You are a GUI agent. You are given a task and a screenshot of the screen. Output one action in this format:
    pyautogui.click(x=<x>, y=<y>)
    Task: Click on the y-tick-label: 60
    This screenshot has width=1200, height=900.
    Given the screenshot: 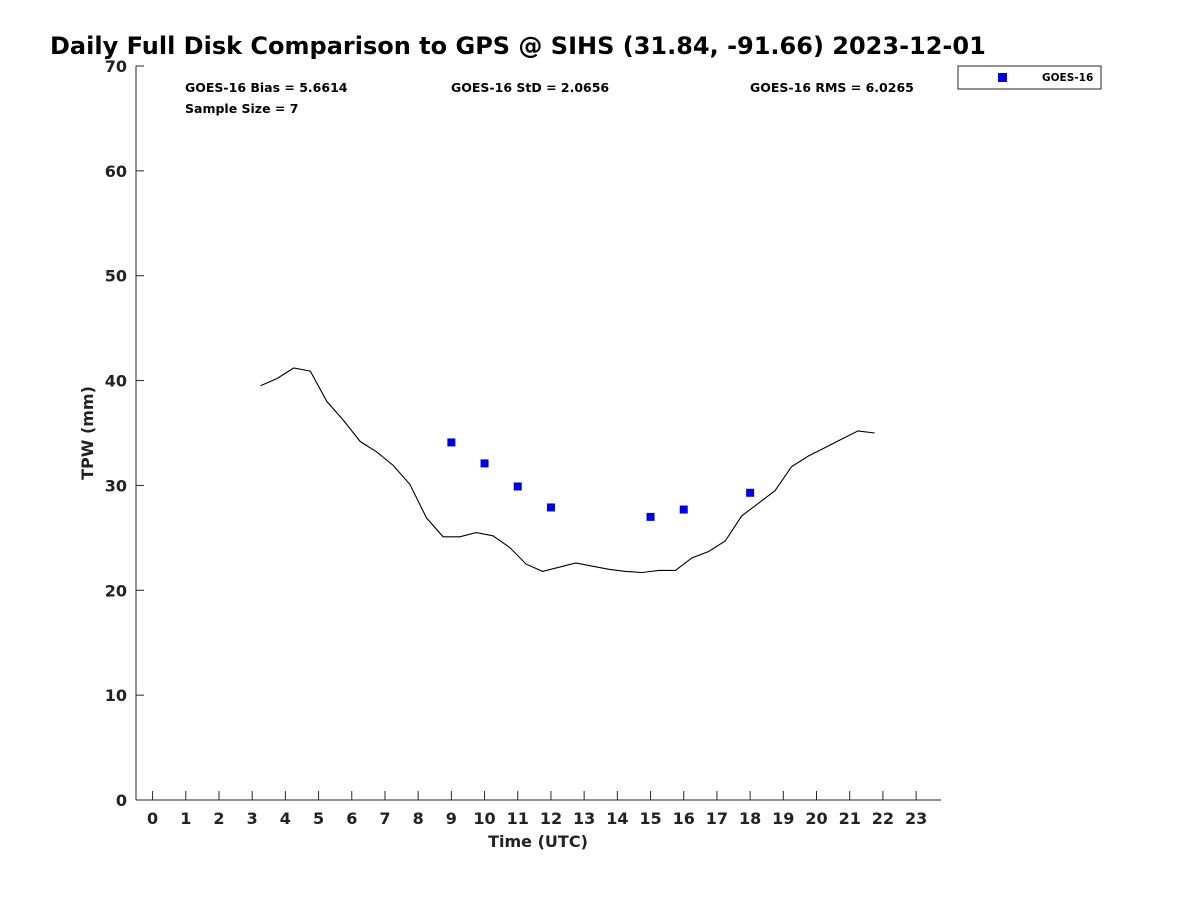 What is the action you would take?
    pyautogui.click(x=116, y=171)
    